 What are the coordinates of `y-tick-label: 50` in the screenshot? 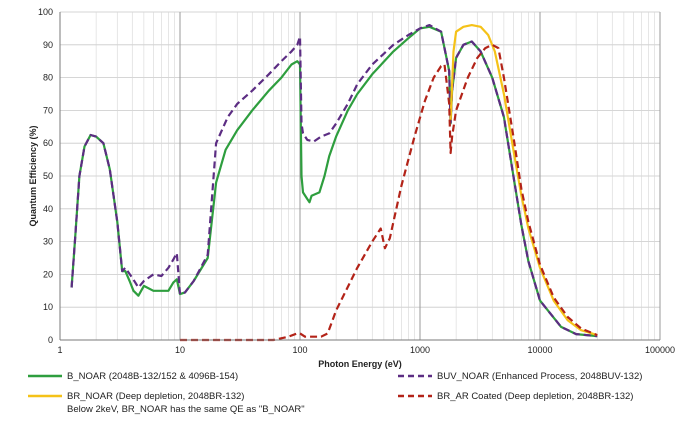 It's located at (48, 176).